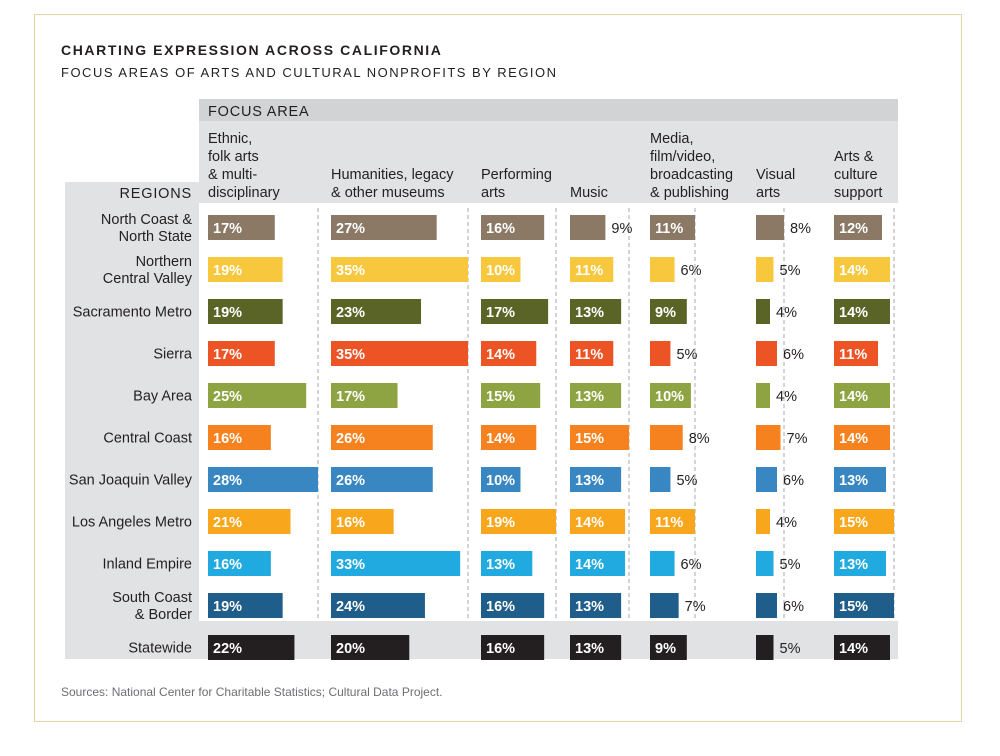  What do you see at coordinates (173, 355) in the screenshot?
I see `region-label: Sierra` at bounding box center [173, 355].